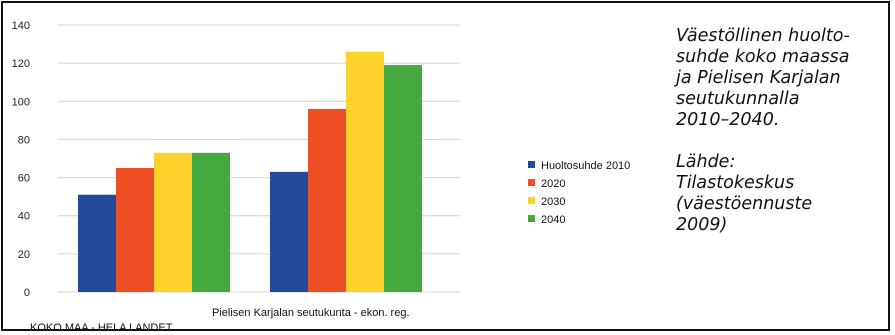 The width and height of the screenshot is (895, 335). Describe the element at coordinates (21, 102) in the screenshot. I see `y-tick-label: 100` at that location.